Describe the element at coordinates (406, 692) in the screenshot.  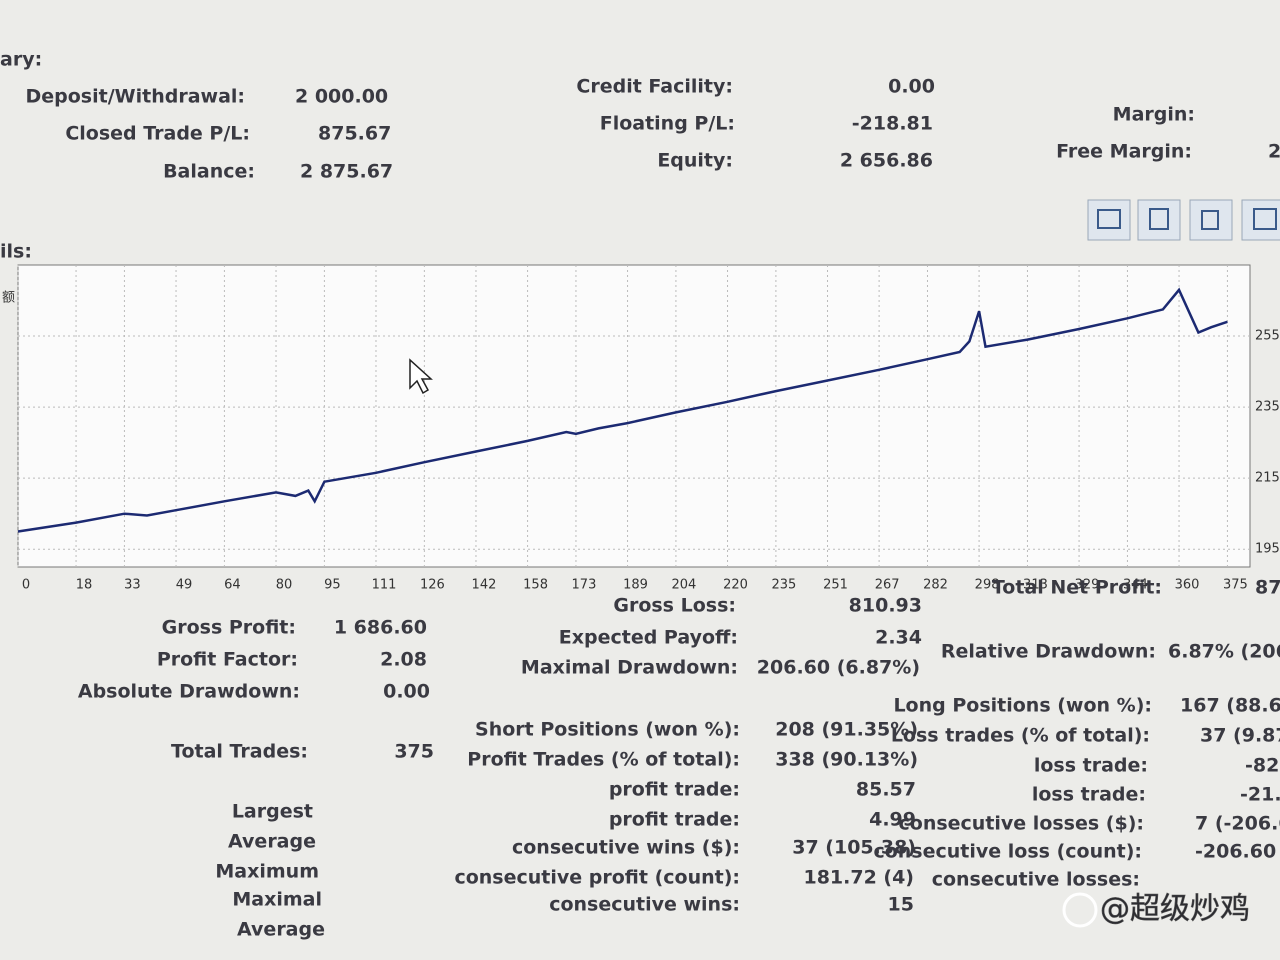
I see `report-value: 0.00` at that location.